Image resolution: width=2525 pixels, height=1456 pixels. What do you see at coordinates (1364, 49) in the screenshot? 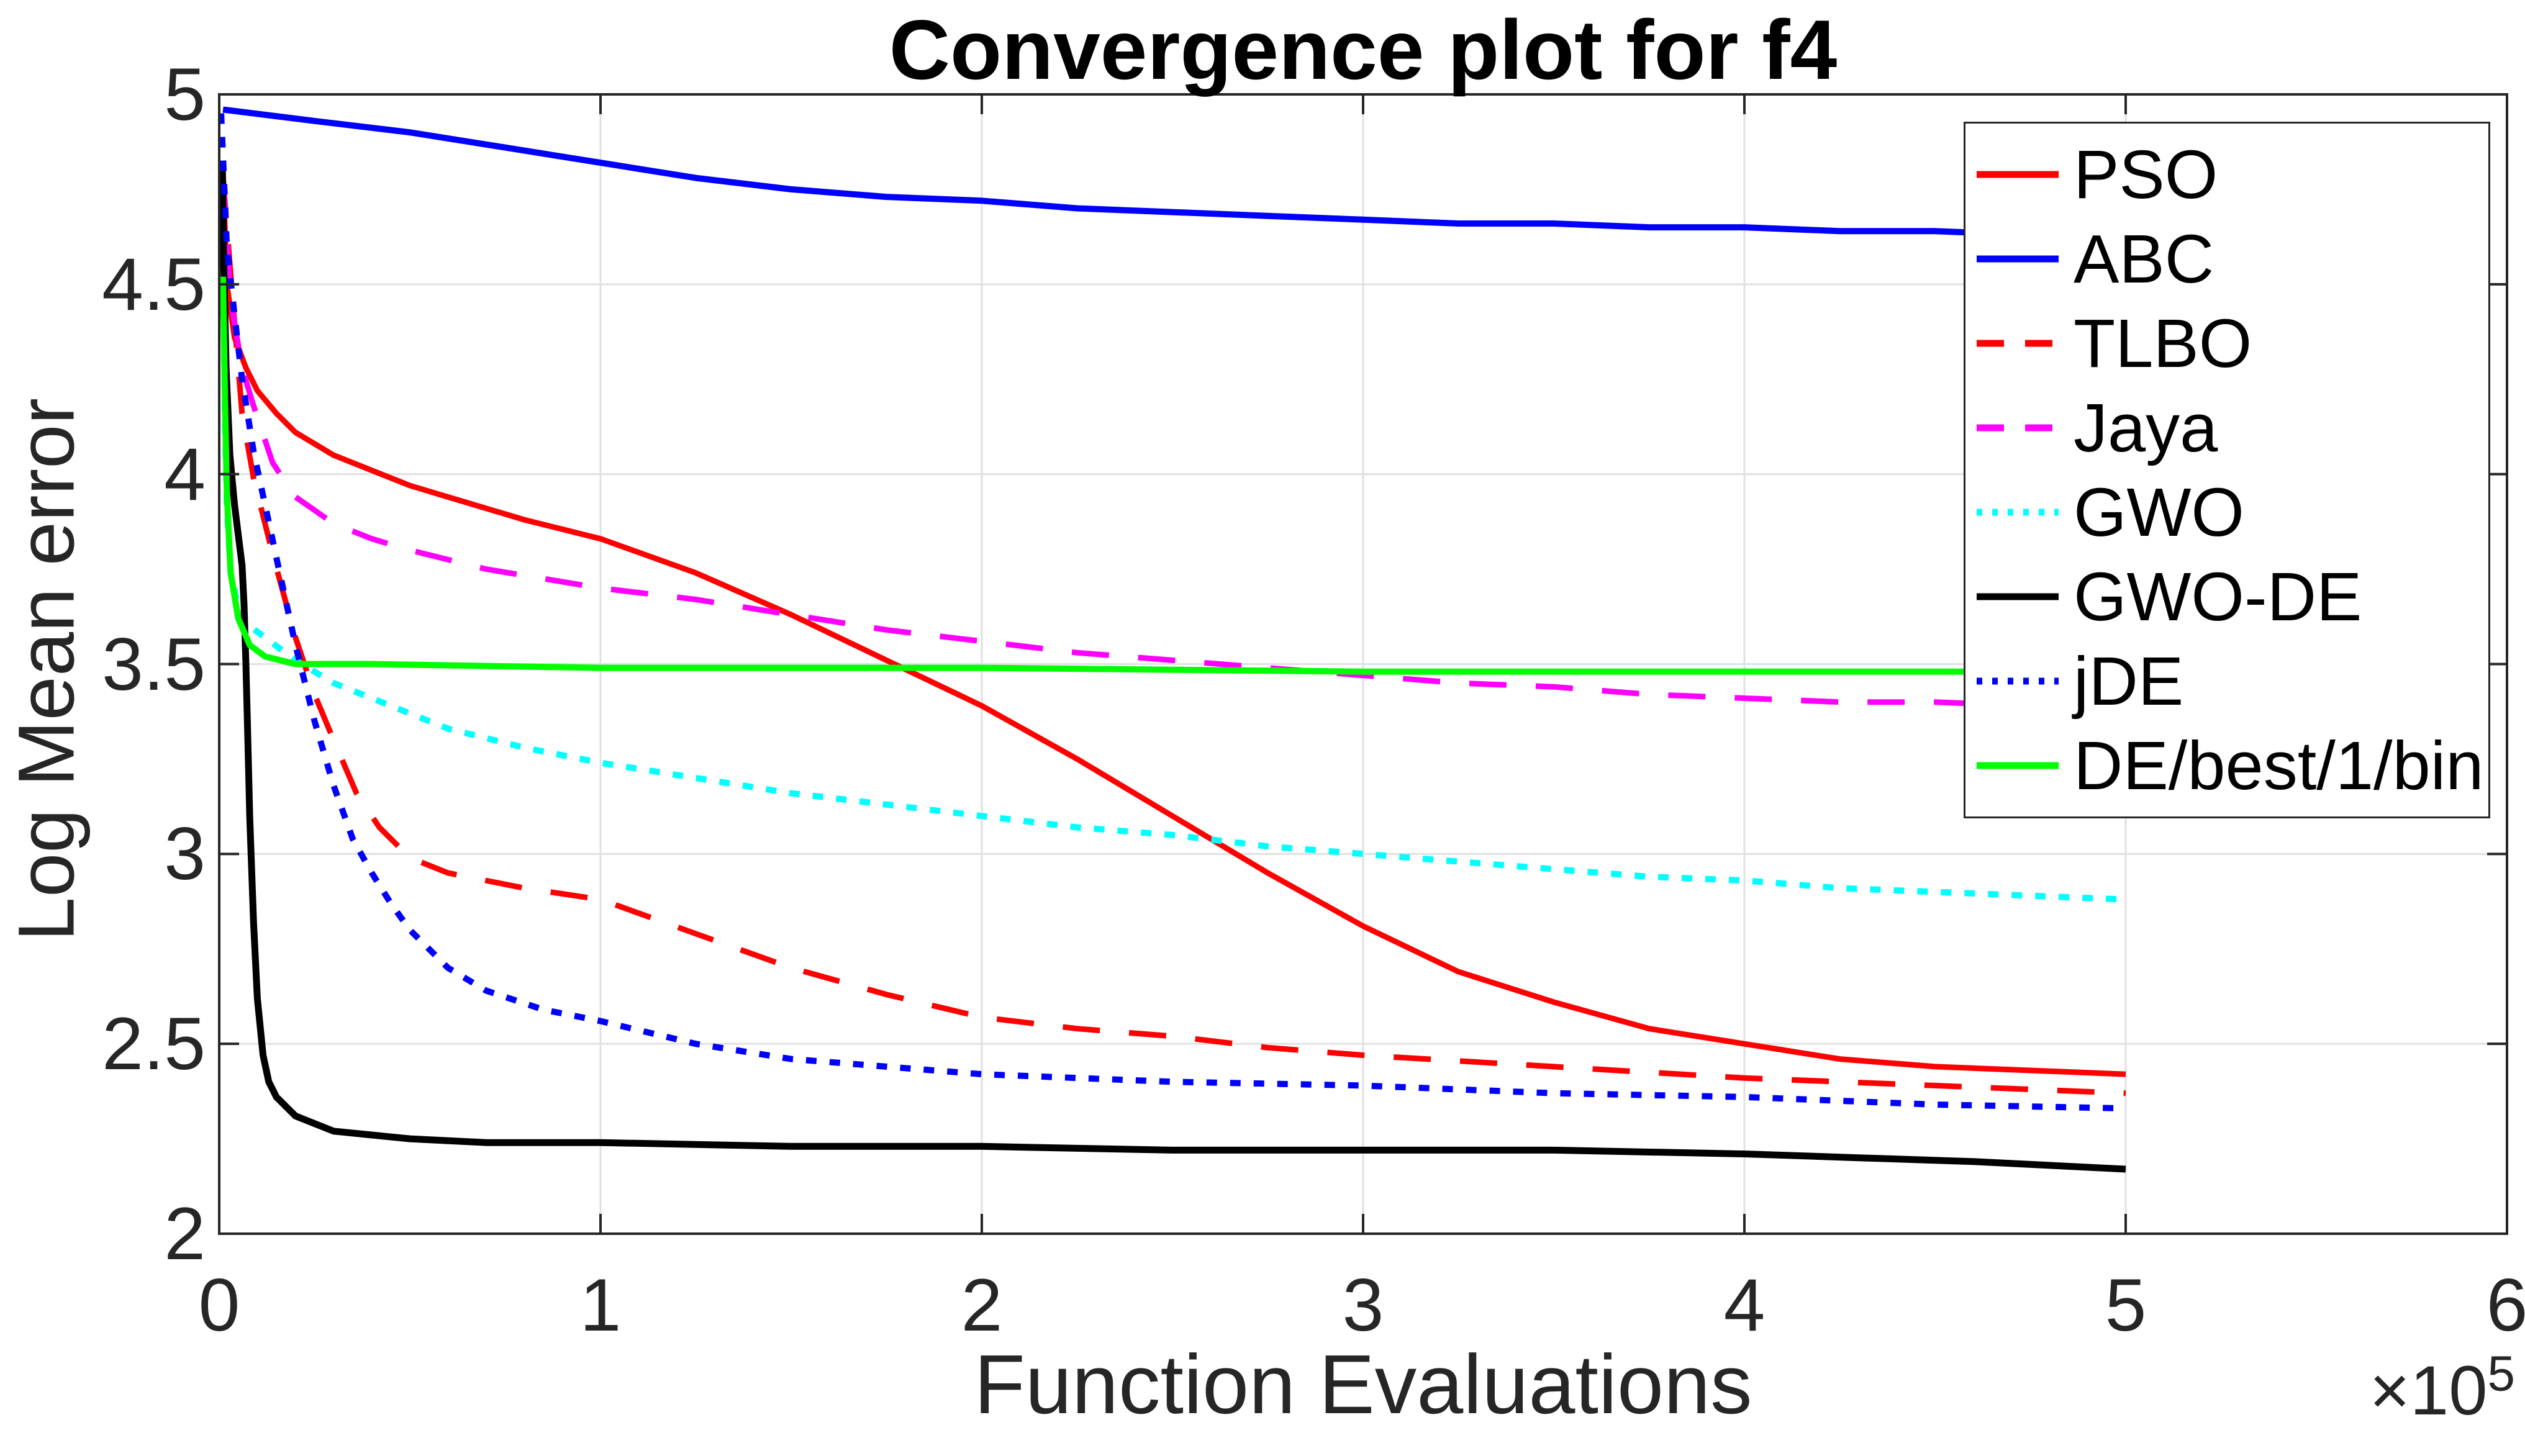
I see `chart-title: Convergence plot for f4` at bounding box center [1364, 49].